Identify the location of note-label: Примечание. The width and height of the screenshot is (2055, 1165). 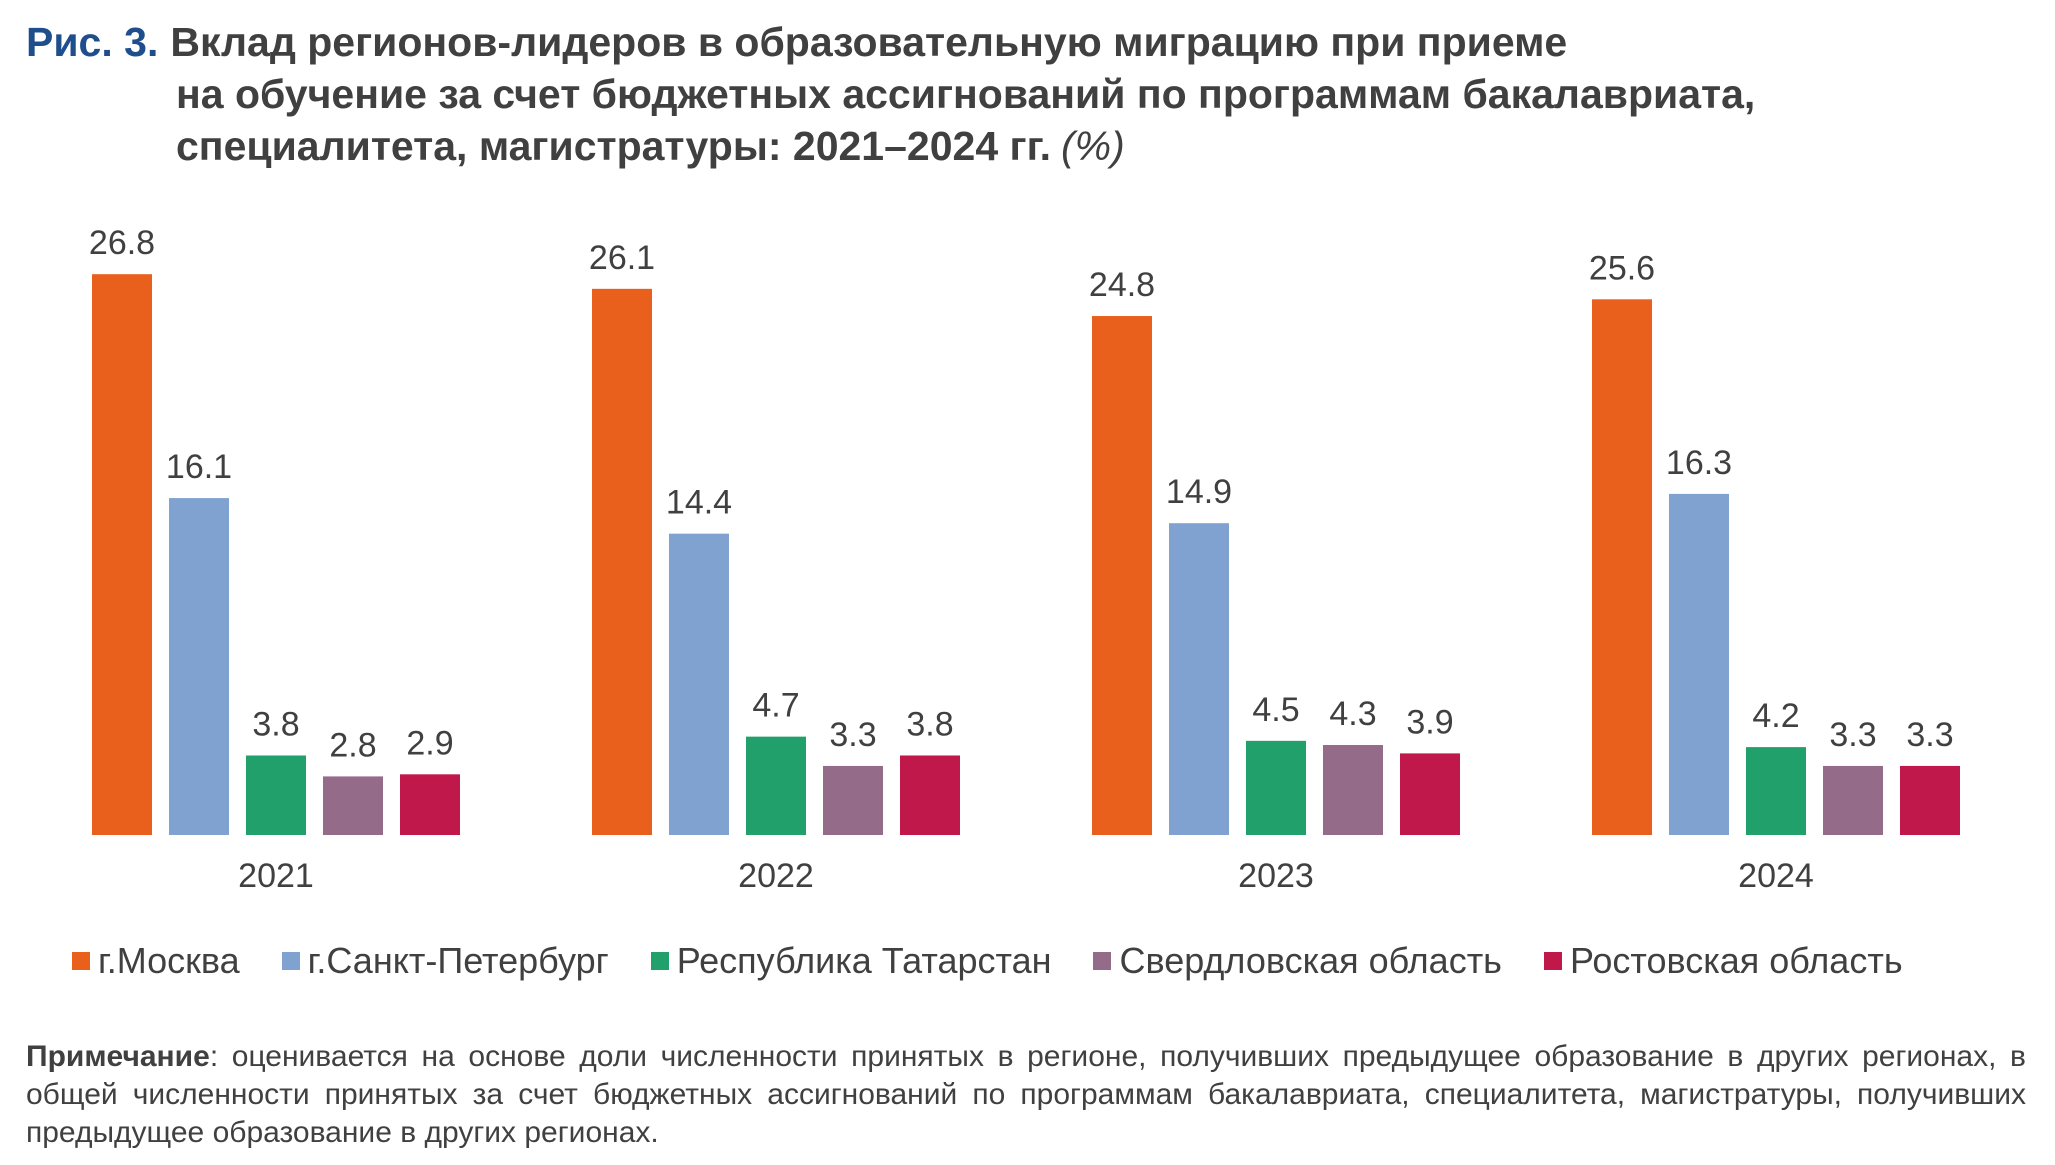
(118, 1056).